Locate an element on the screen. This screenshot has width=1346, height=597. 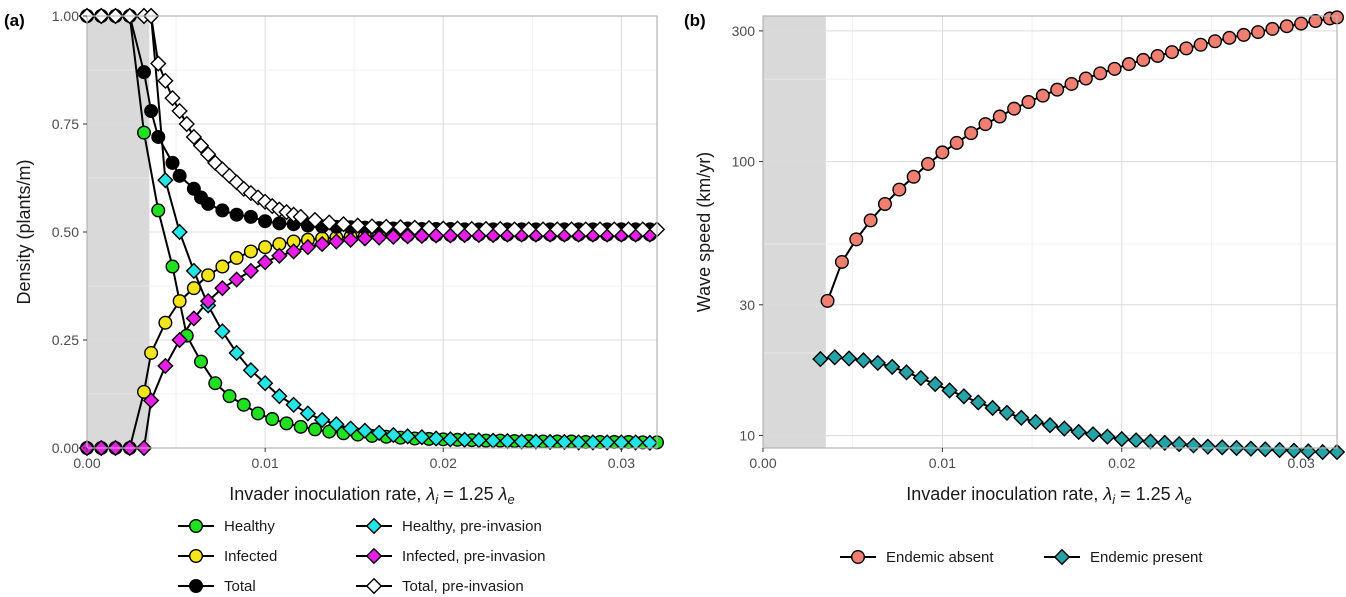
legend-item-healthy-pre-invasion: Healthy, pre-invasion is located at coordinates (449, 526).